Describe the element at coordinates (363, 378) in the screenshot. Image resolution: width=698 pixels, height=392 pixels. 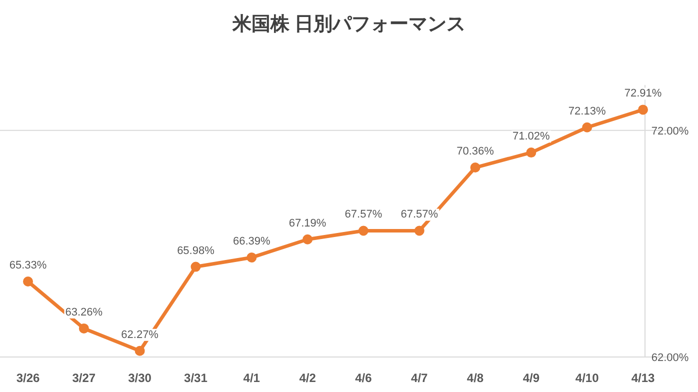
I see `x-tick-label: 4/6` at that location.